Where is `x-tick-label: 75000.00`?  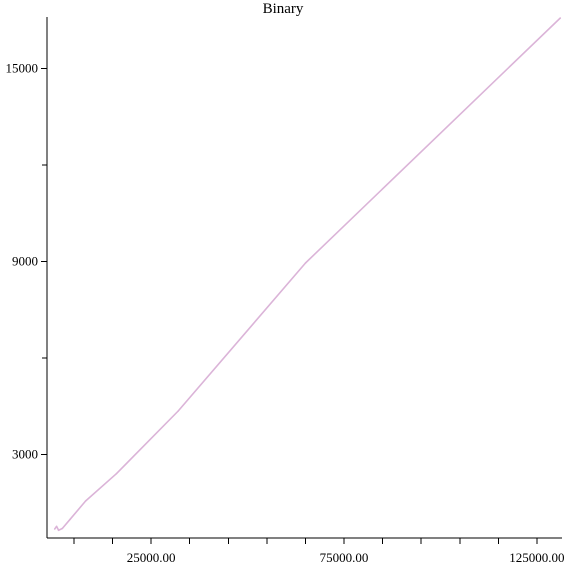 x-tick-label: 75000.00 is located at coordinates (344, 557).